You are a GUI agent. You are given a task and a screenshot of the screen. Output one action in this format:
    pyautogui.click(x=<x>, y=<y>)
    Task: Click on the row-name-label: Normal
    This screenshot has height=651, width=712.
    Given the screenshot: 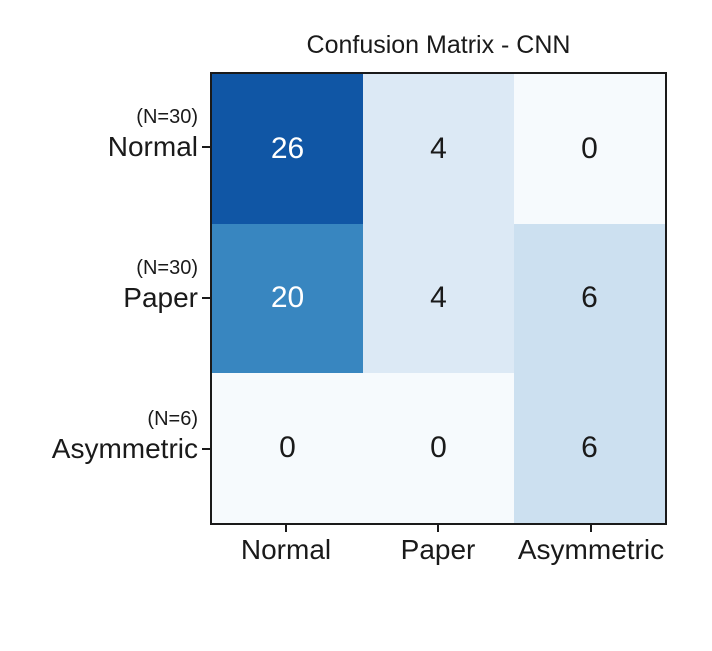 What is the action you would take?
    pyautogui.click(x=152, y=146)
    